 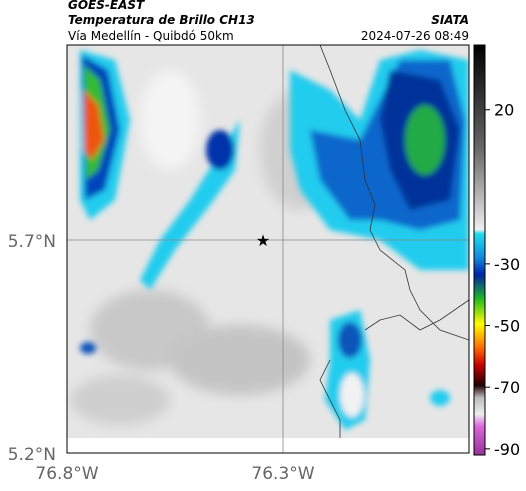 What do you see at coordinates (151, 36) in the screenshot?
I see `route: Vía Medellín - Quibdó 50km` at bounding box center [151, 36].